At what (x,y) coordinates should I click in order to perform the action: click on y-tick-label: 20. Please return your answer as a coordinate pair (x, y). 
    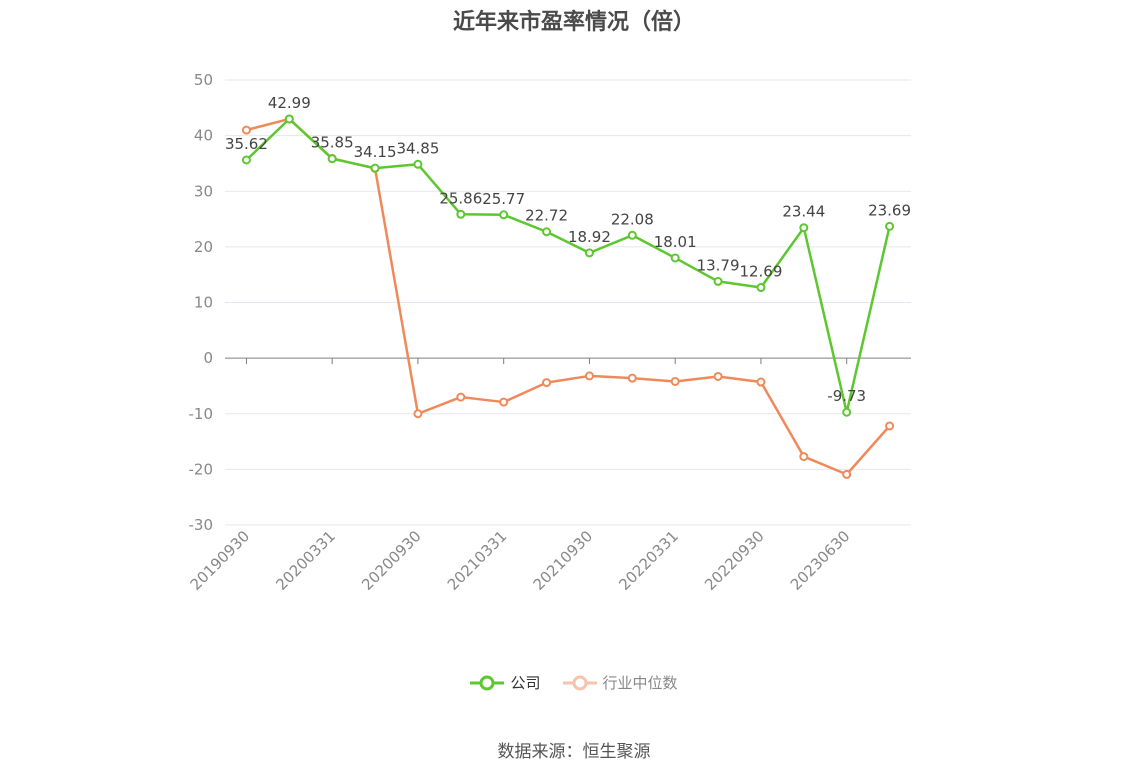
    Looking at the image, I should click on (203, 247).